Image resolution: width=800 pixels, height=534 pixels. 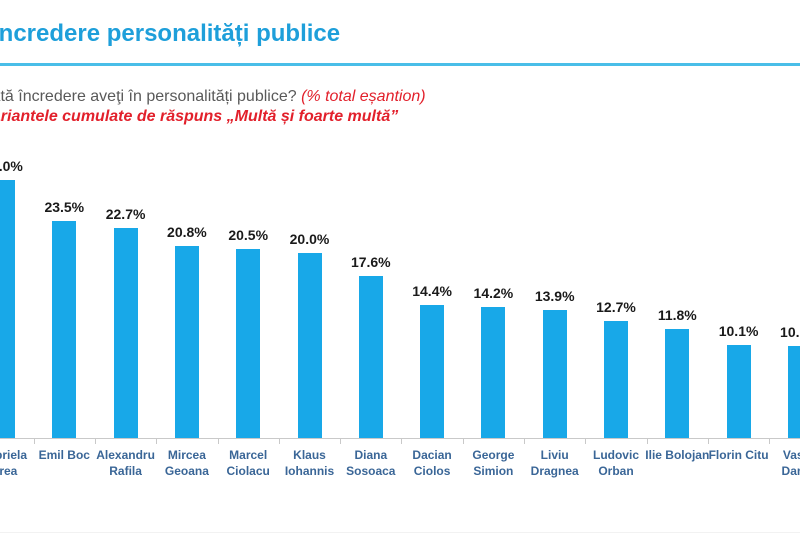 What do you see at coordinates (309, 239) in the screenshot?
I see `bar-value-label: 20.0%` at bounding box center [309, 239].